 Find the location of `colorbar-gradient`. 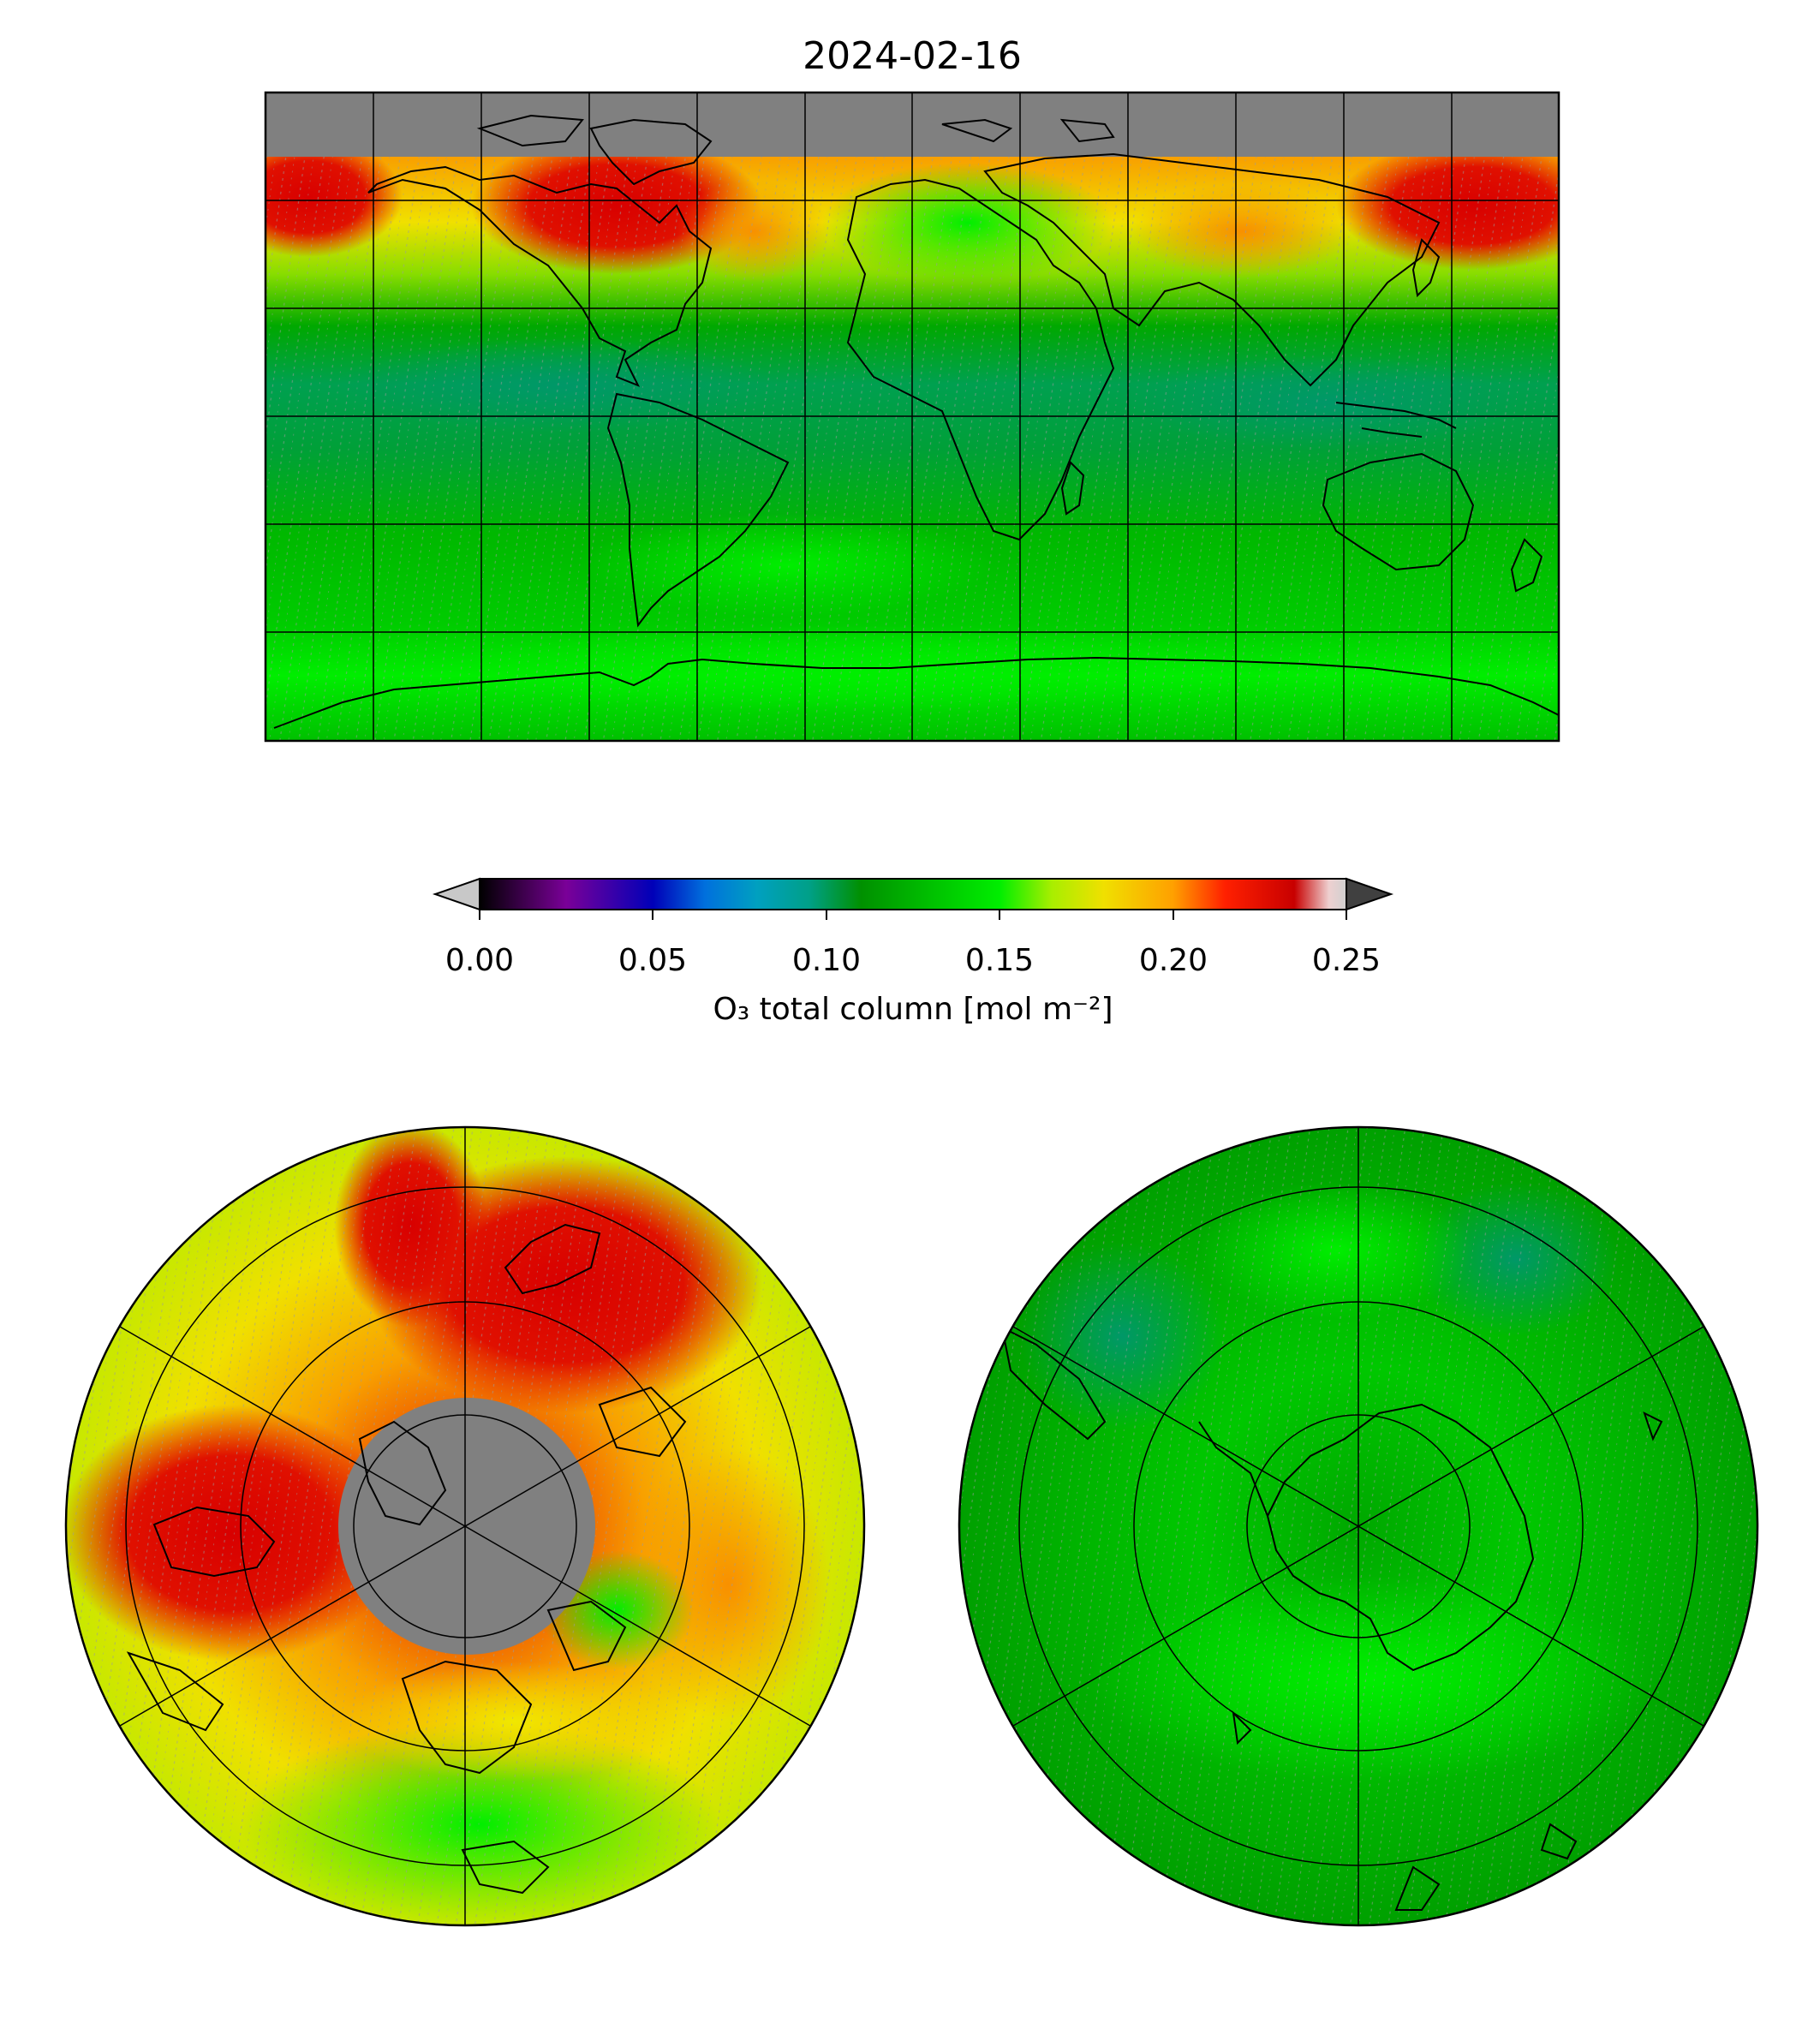

colorbar-gradient is located at coordinates (913, 894).